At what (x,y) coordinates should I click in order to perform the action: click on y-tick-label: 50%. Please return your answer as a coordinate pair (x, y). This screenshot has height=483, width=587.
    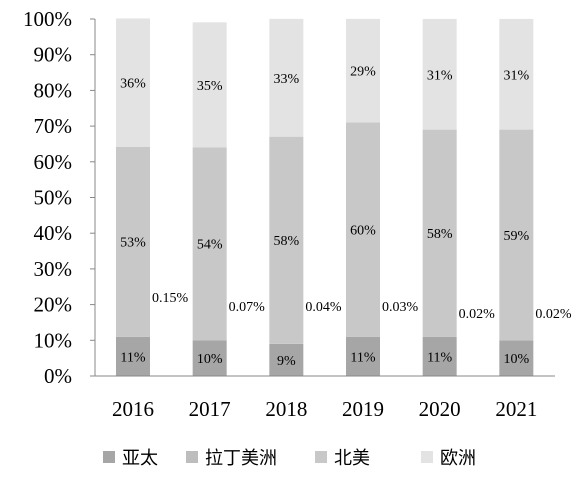
    Looking at the image, I should click on (53, 198).